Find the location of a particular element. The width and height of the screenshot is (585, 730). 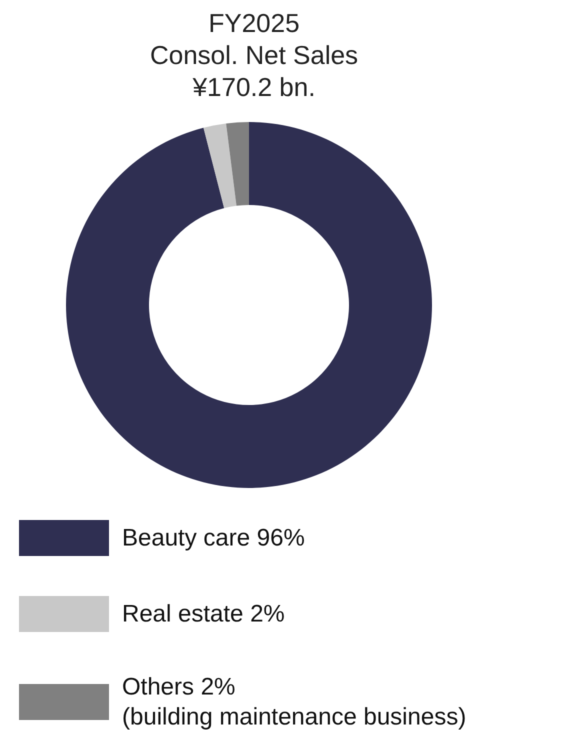

legend-label: Beauty care 96% is located at coordinates (213, 538).